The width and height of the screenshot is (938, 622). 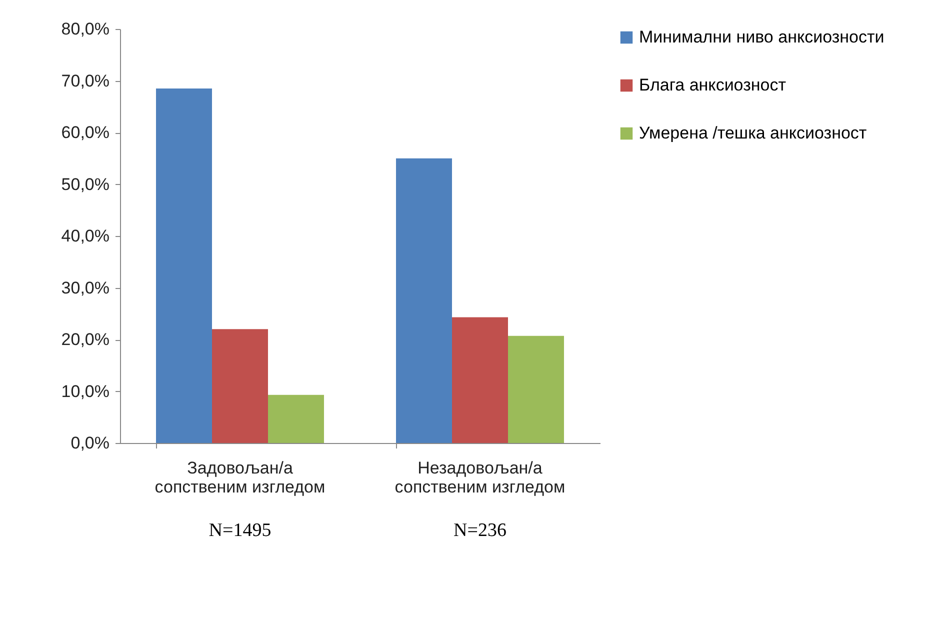 I want to click on y-tick-label: 30,0%, so click(x=85, y=288).